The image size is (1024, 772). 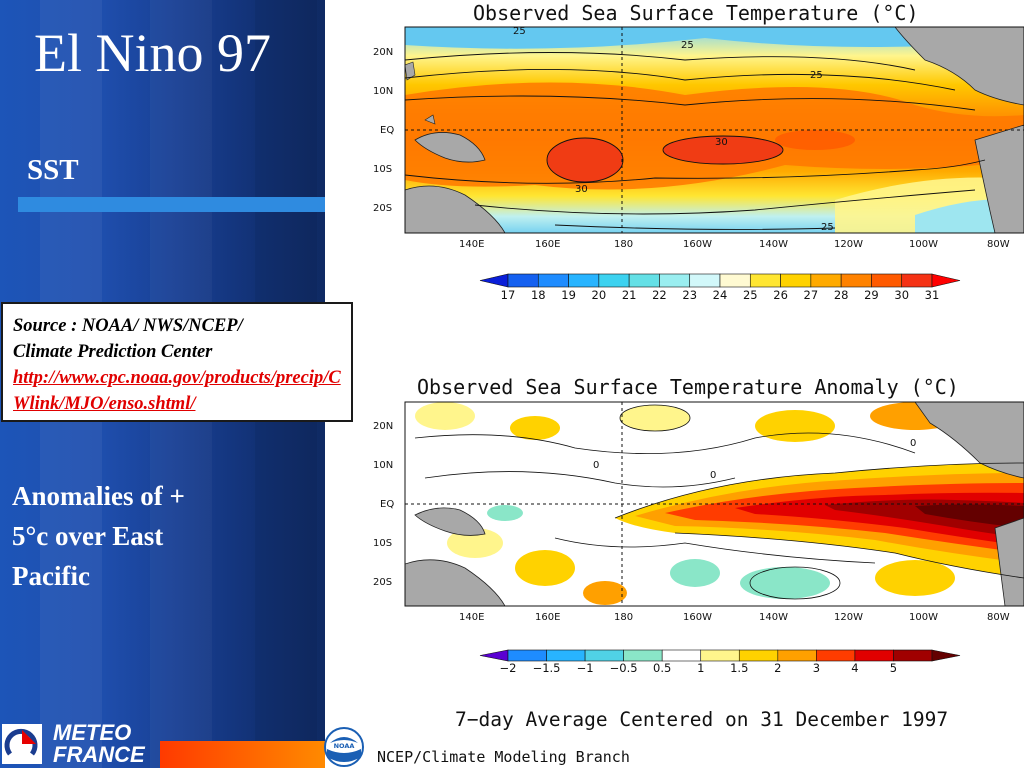 I want to click on noaa-logo-text: NOAA, so click(x=344, y=746).